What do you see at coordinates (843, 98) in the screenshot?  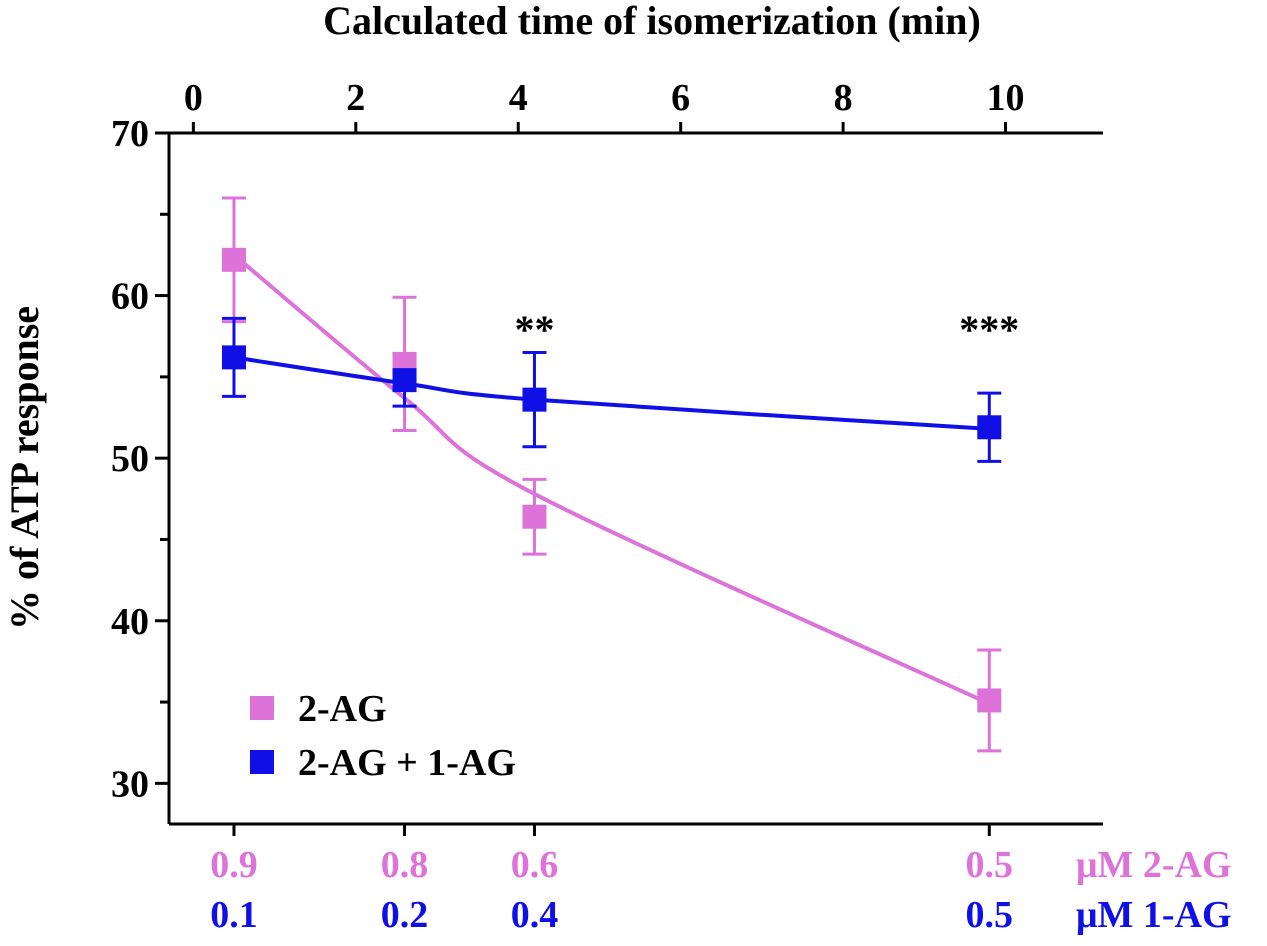 I see `x-tick-label: 8` at bounding box center [843, 98].